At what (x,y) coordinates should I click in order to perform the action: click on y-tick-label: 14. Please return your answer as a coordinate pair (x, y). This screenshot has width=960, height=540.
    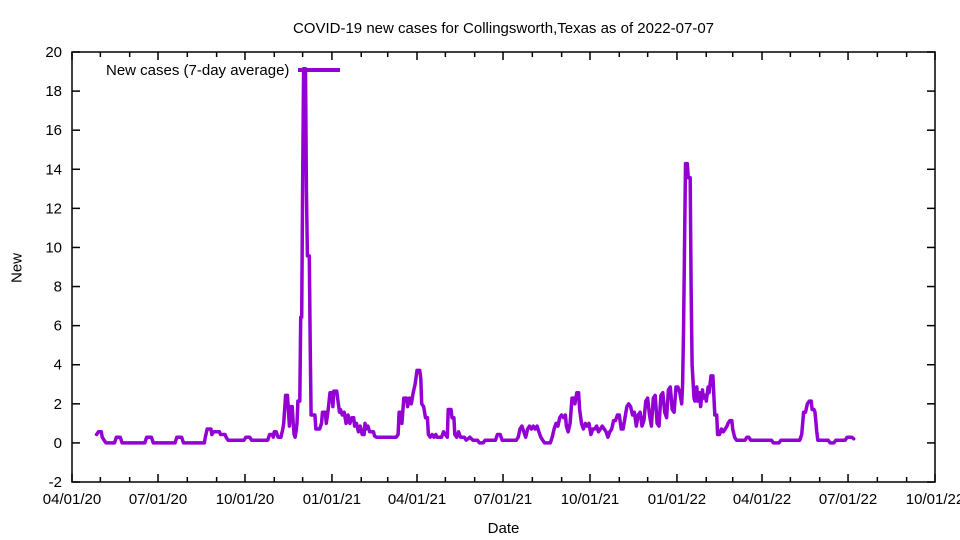
    Looking at the image, I should click on (53, 169).